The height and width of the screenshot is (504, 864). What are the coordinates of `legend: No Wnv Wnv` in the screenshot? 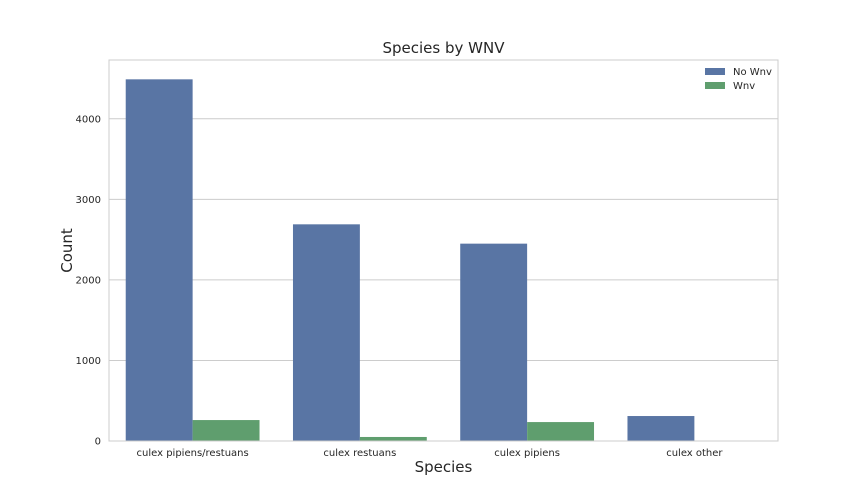 It's located at (738, 79).